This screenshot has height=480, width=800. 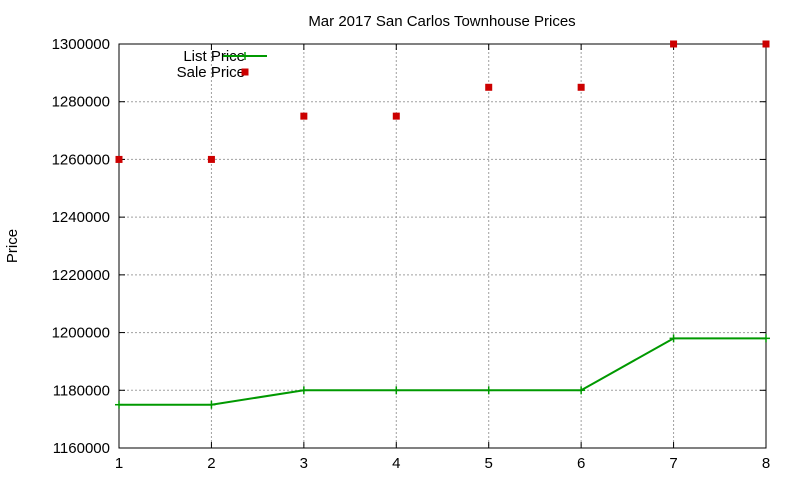 What do you see at coordinates (581, 463) in the screenshot?
I see `x-tick-label: 6` at bounding box center [581, 463].